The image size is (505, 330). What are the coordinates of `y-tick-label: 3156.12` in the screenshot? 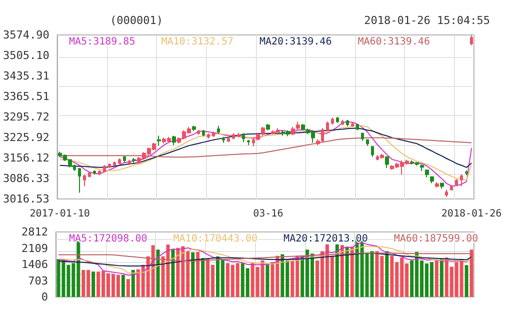 It's located at (26, 158).